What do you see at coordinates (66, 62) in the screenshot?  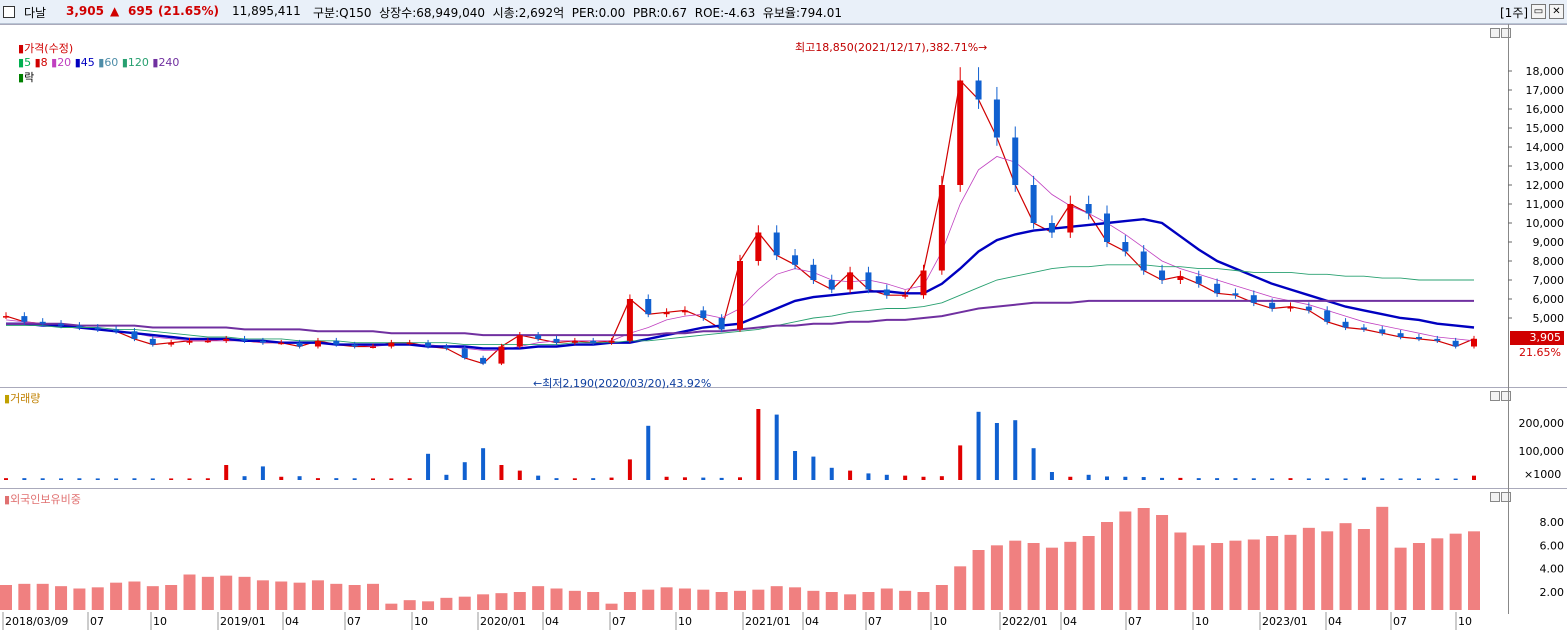 I see `ma-legend-label: 20` at bounding box center [66, 62].